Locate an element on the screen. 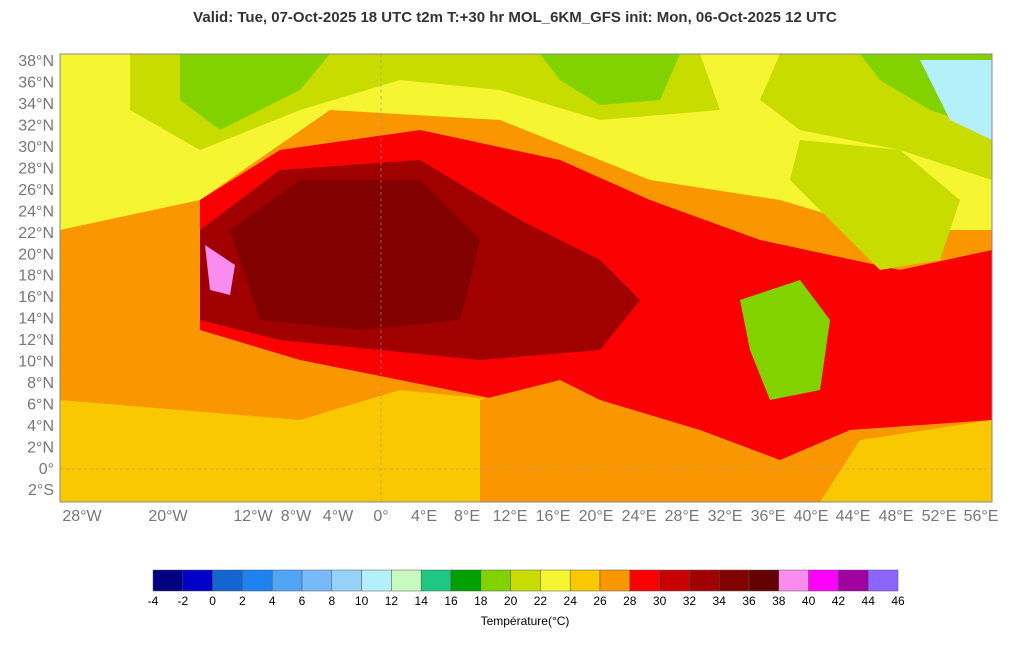  lat-label: 28°N is located at coordinates (36, 168).